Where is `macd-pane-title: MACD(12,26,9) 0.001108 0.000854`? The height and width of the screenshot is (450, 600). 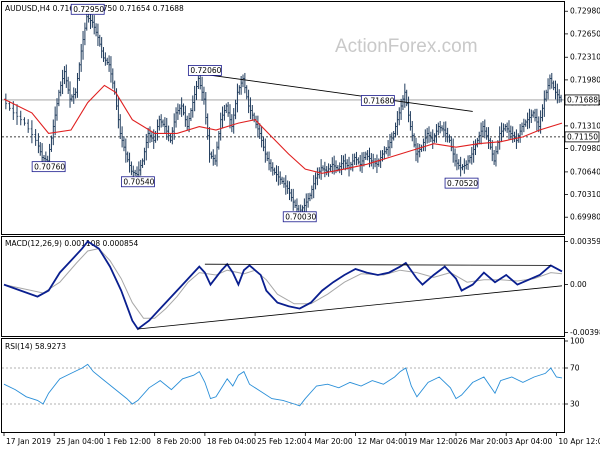
macd-pane-title: MACD(12,26,9) 0.001108 0.000854 is located at coordinates (72, 243).